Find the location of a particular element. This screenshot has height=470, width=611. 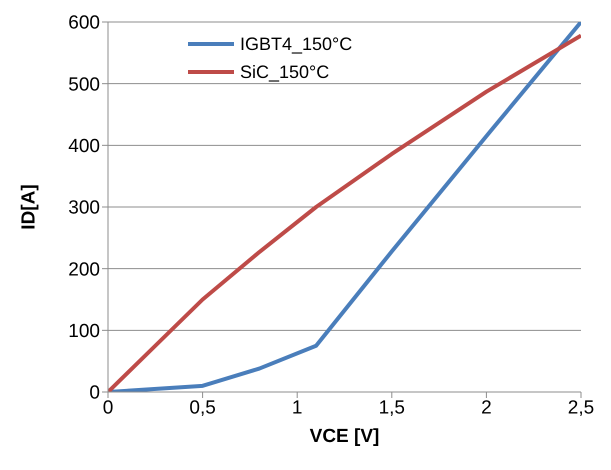

legend-label: IGBT4_150°C is located at coordinates (296, 44).